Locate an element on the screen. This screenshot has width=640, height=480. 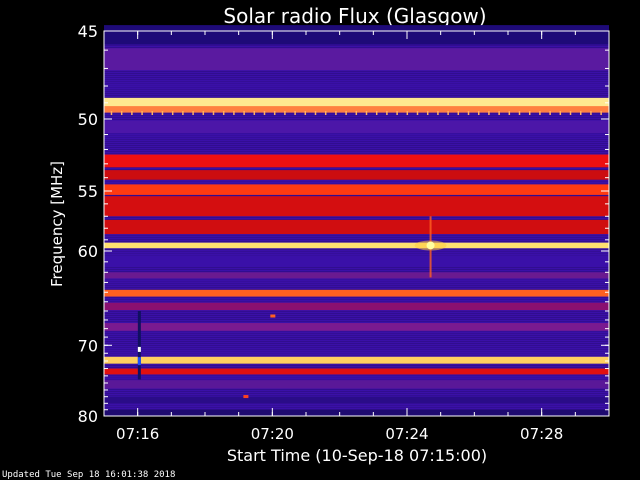
chart-title: Solar radio Flux (Glasgow) is located at coordinates (354, 16).